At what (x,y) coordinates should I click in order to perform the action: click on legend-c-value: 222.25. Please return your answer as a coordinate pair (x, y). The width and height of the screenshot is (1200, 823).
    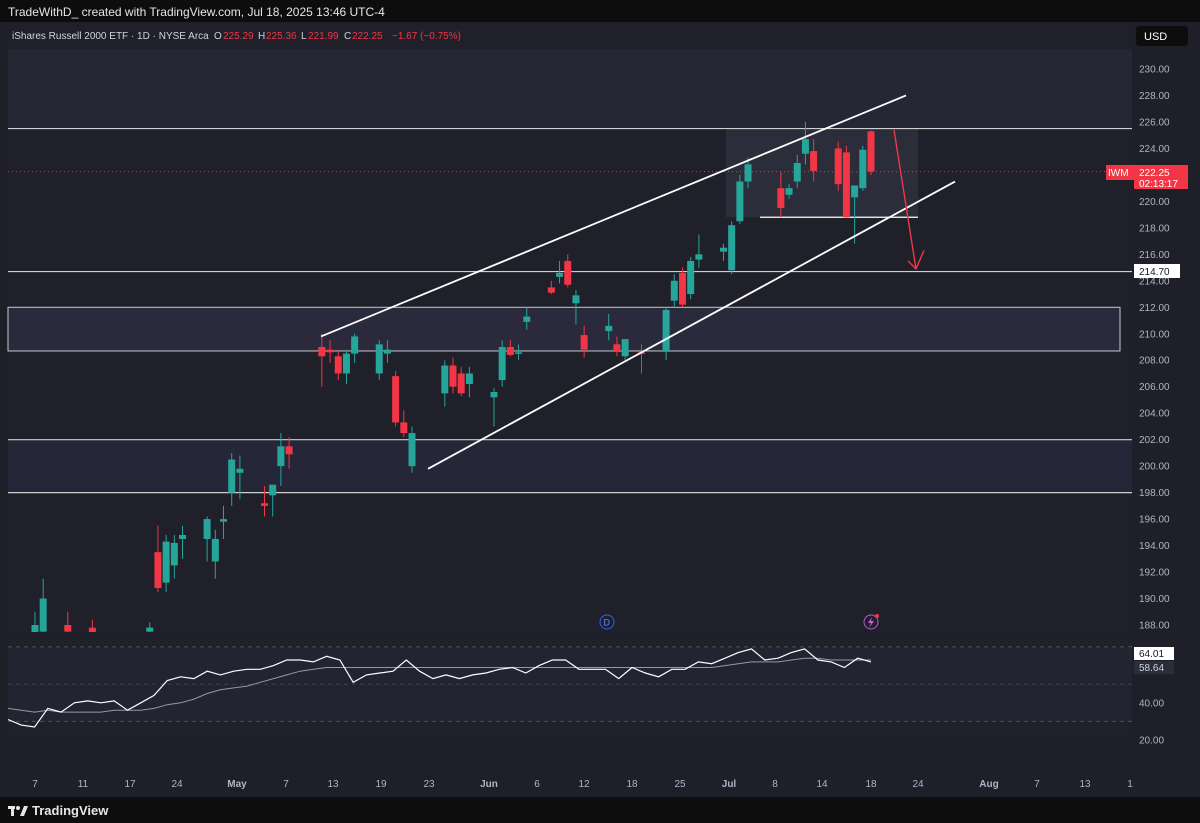
    Looking at the image, I should click on (367, 36).